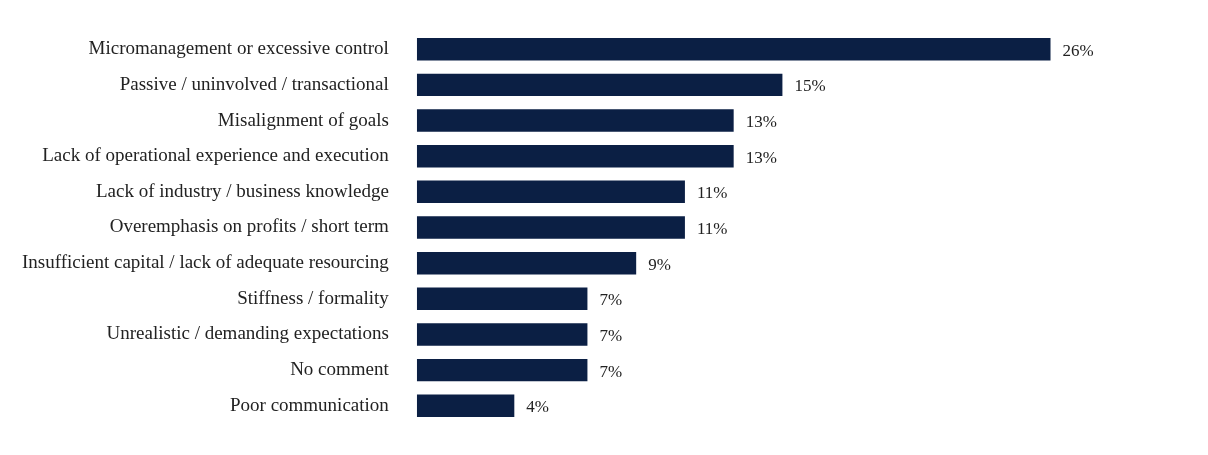 This screenshot has height=455, width=1208. Describe the element at coordinates (242, 190) in the screenshot. I see `y-tick-label: Lack of industry / business knowledge` at that location.